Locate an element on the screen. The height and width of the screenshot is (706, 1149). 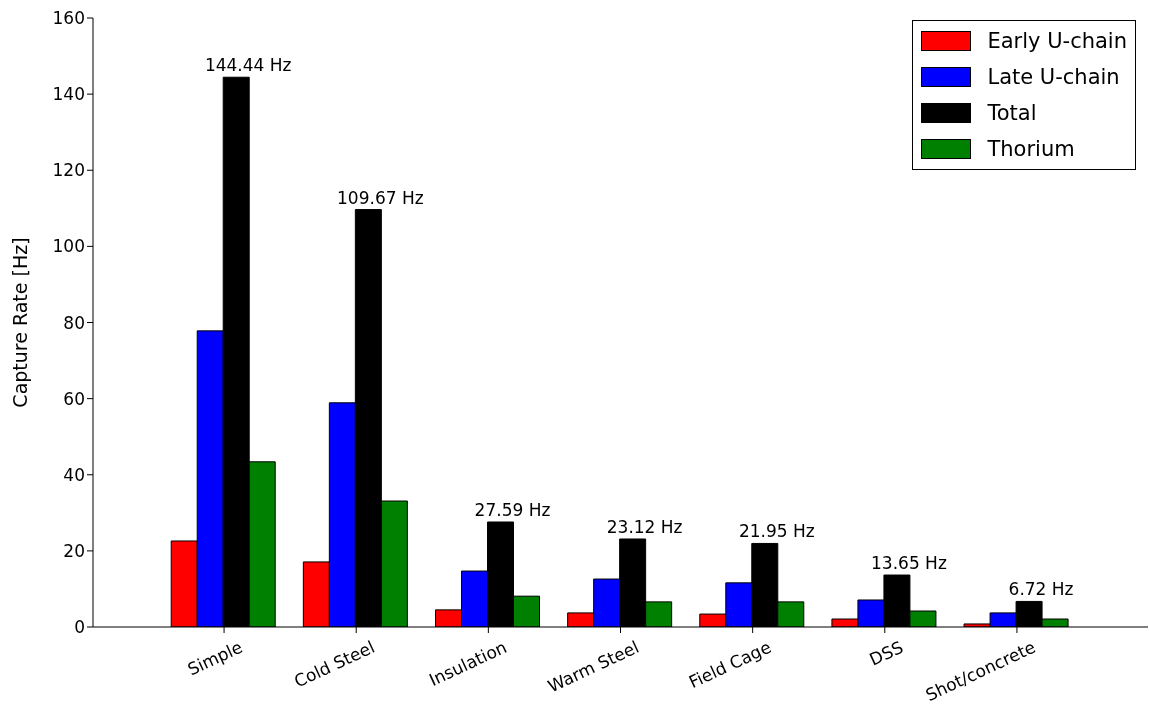
data-label: 6.72 Hz is located at coordinates (1041, 589).